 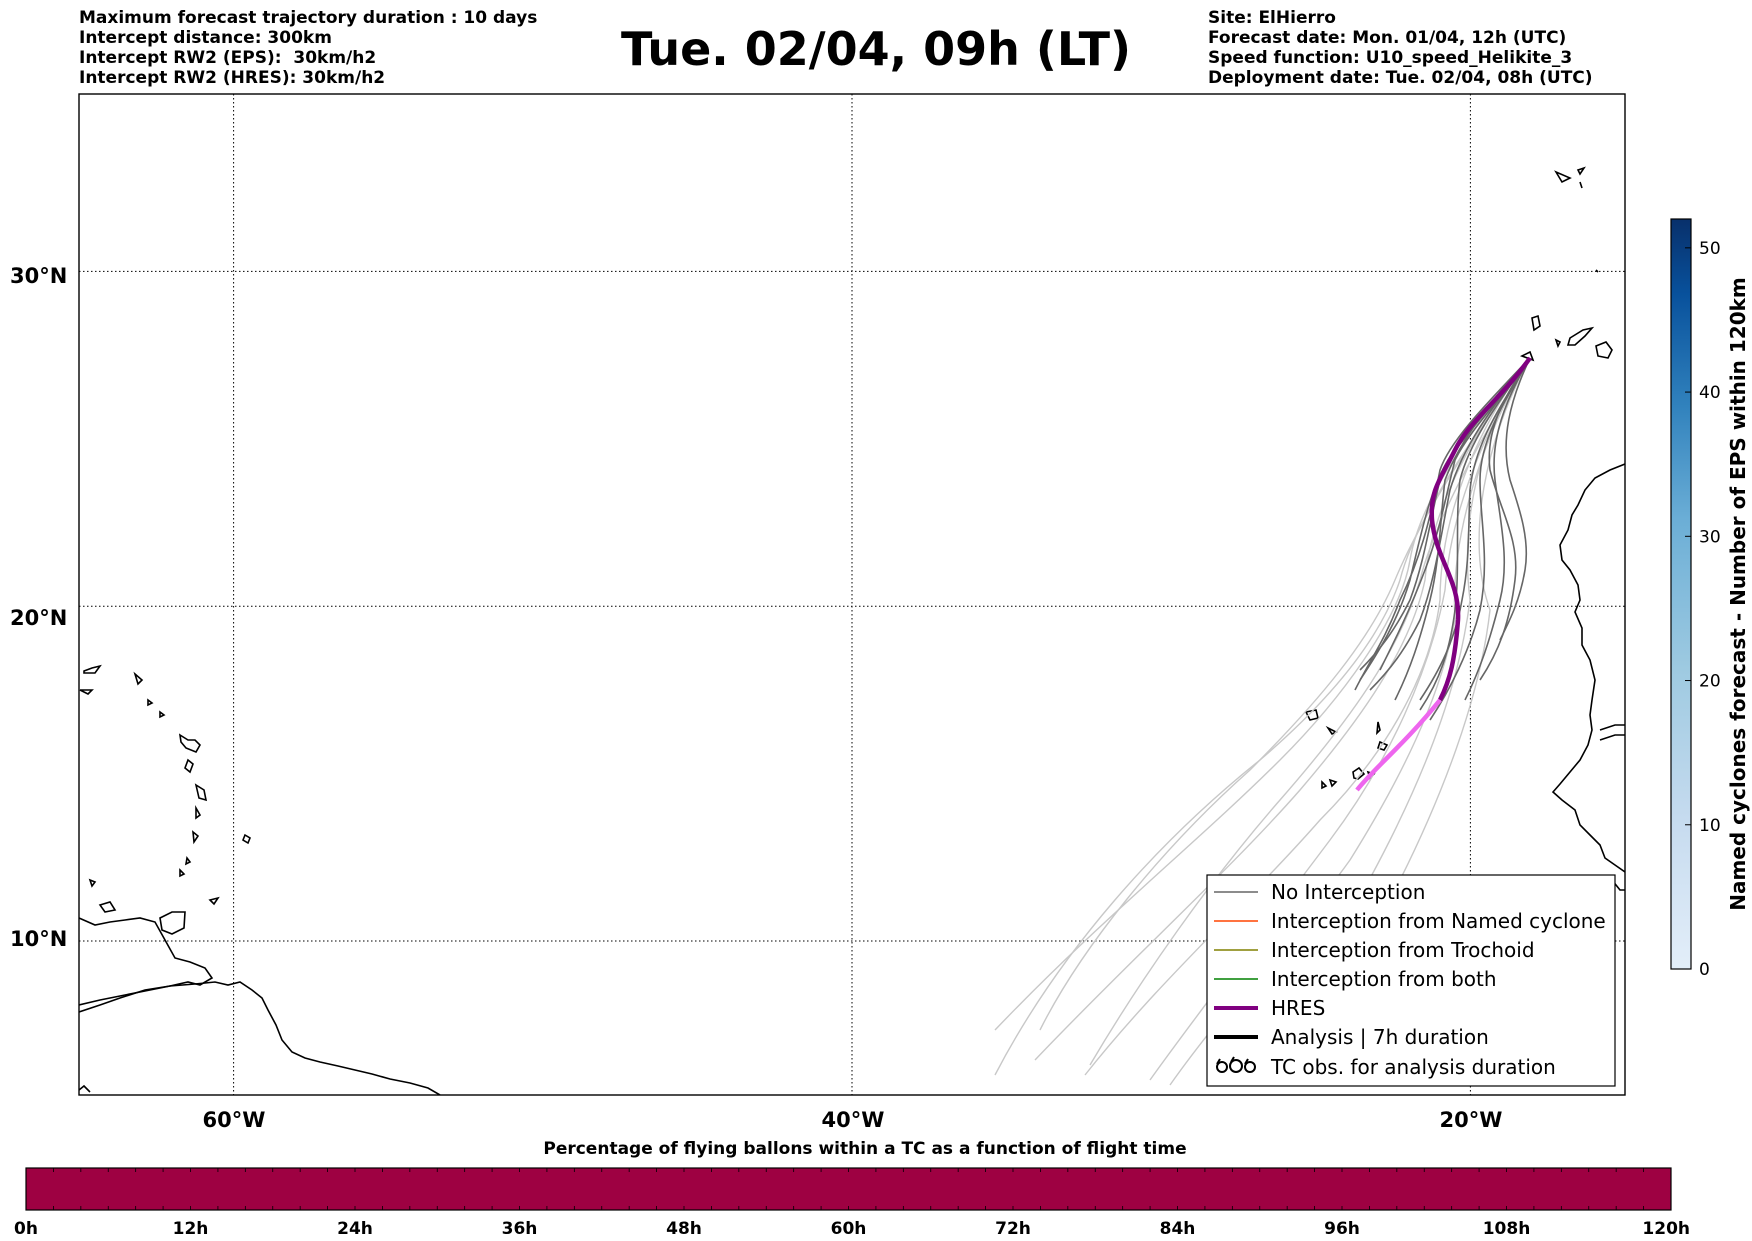 What do you see at coordinates (1269, 1008) in the screenshot?
I see `legend-item: HRES` at bounding box center [1269, 1008].